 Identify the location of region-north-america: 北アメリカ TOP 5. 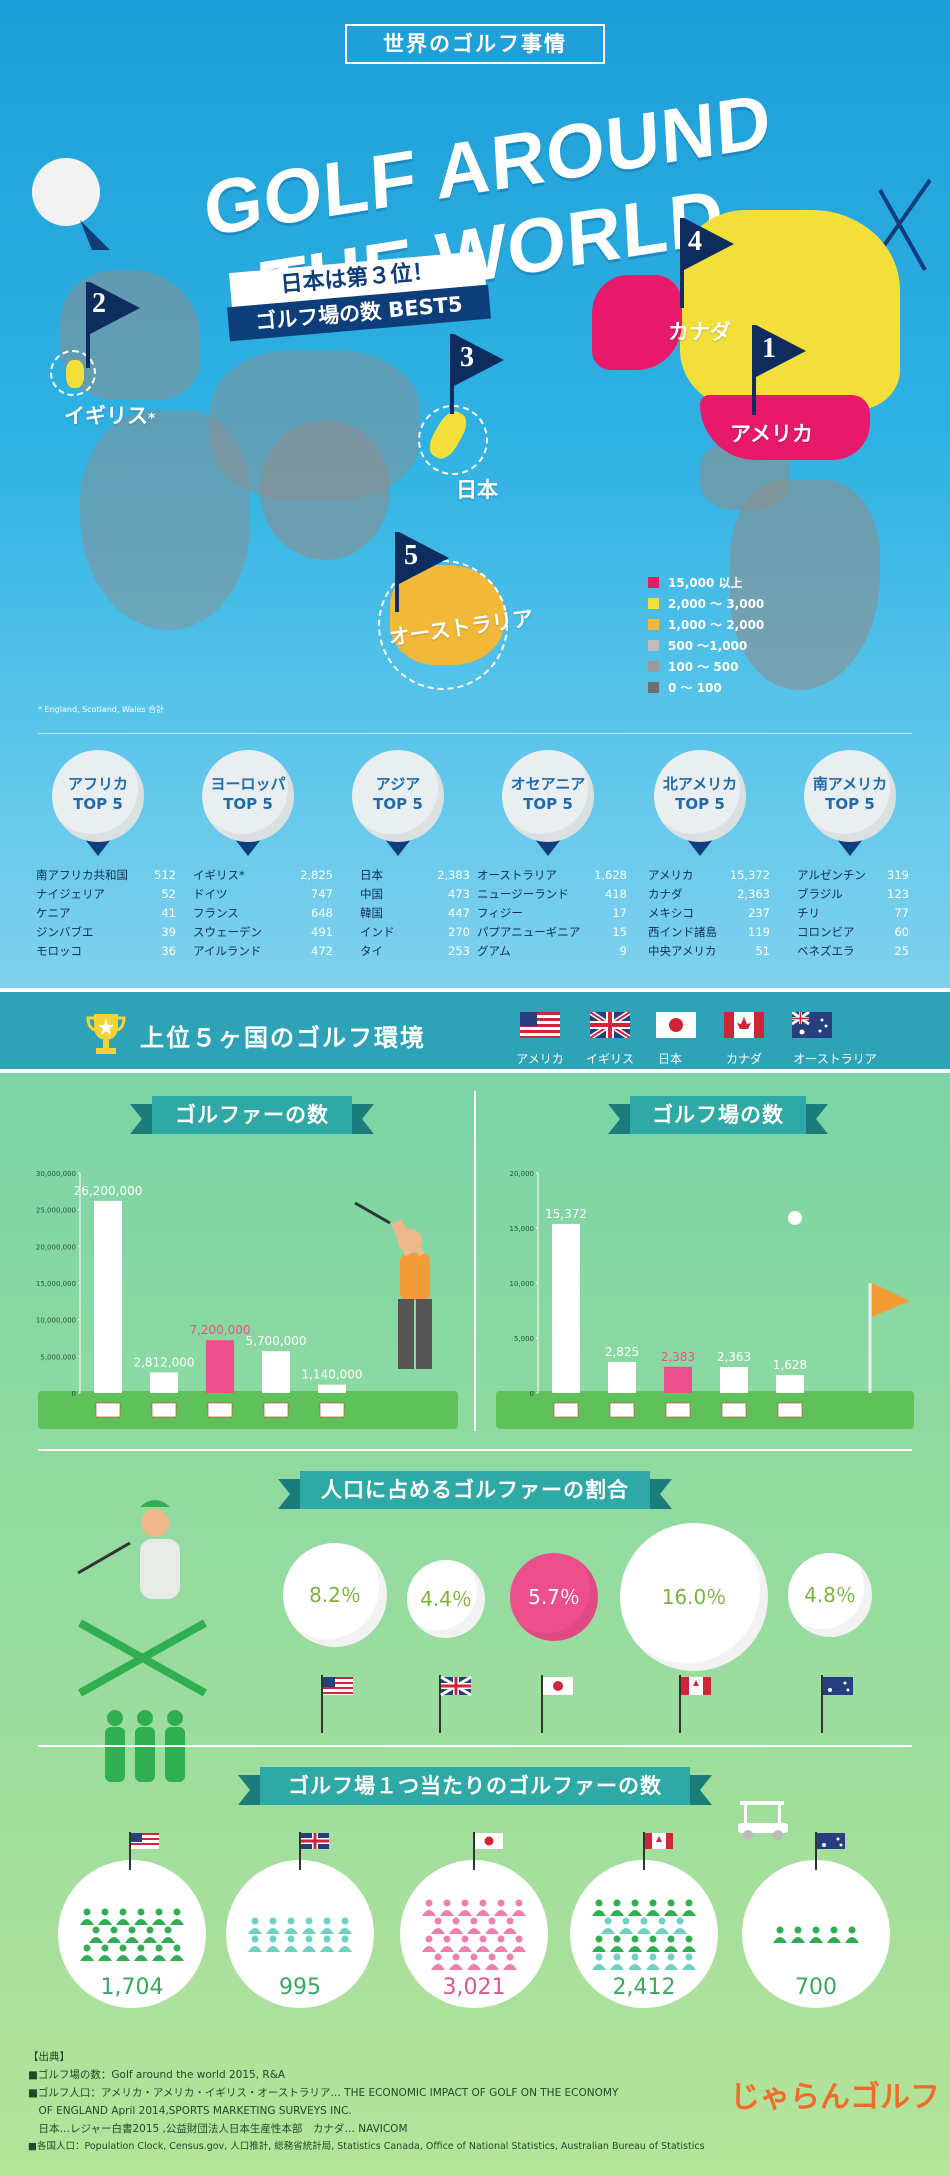
(700, 803).